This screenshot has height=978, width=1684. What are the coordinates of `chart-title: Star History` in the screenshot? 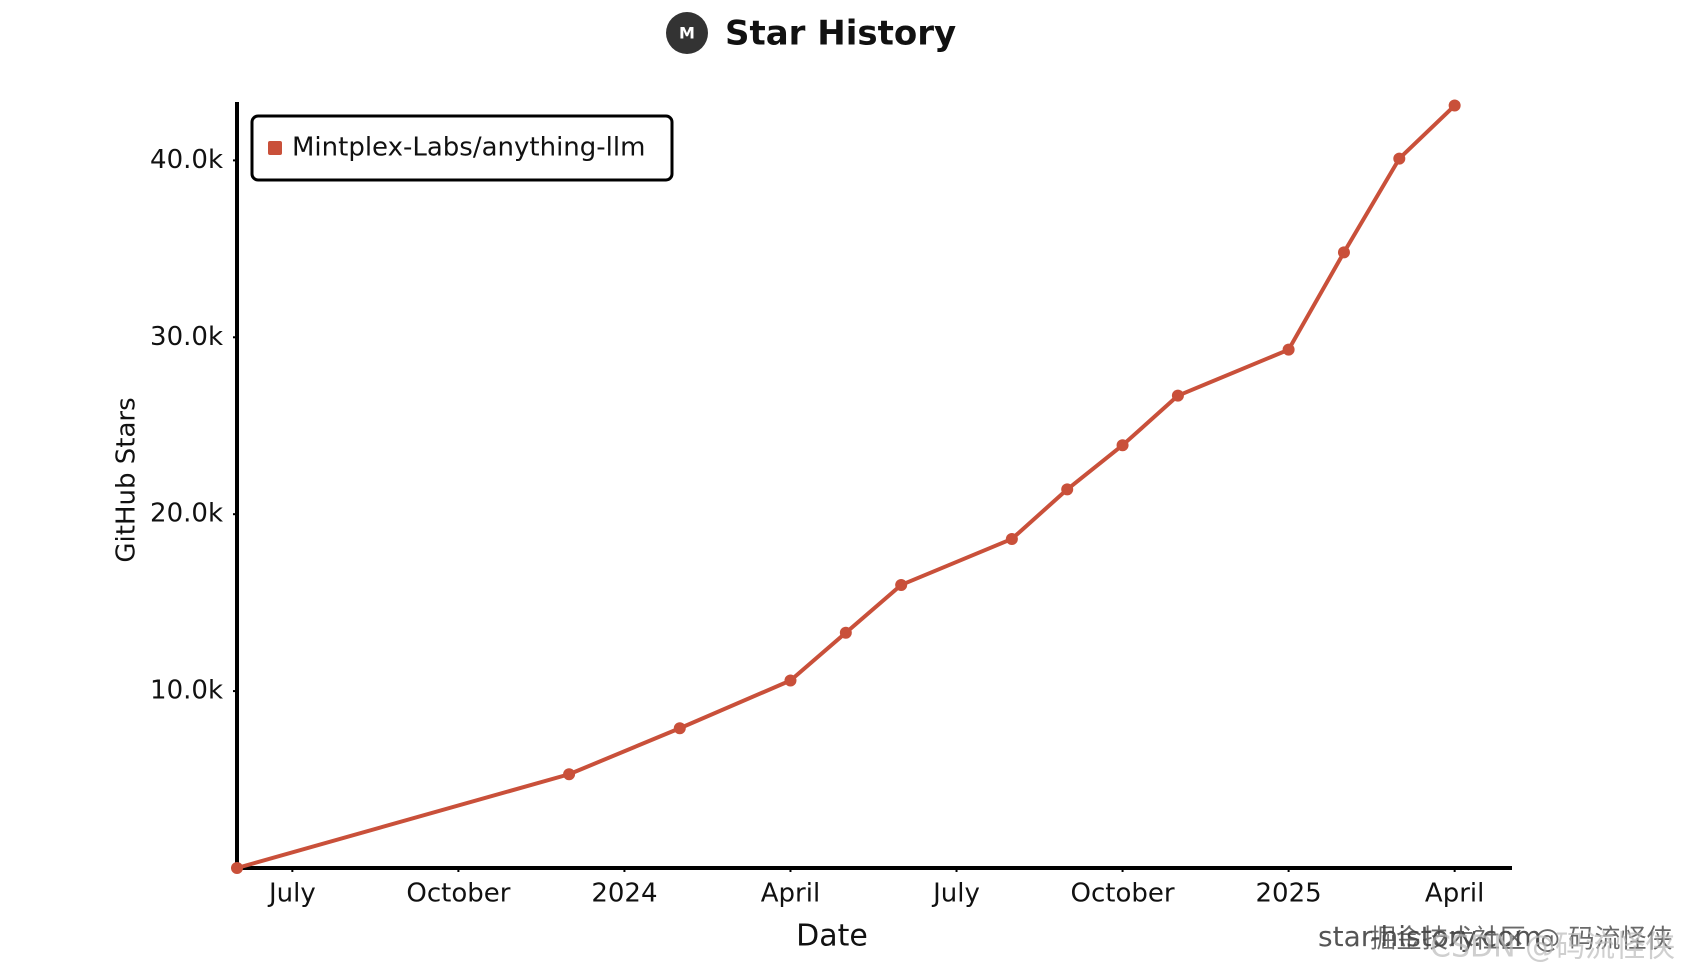 It's located at (840, 34).